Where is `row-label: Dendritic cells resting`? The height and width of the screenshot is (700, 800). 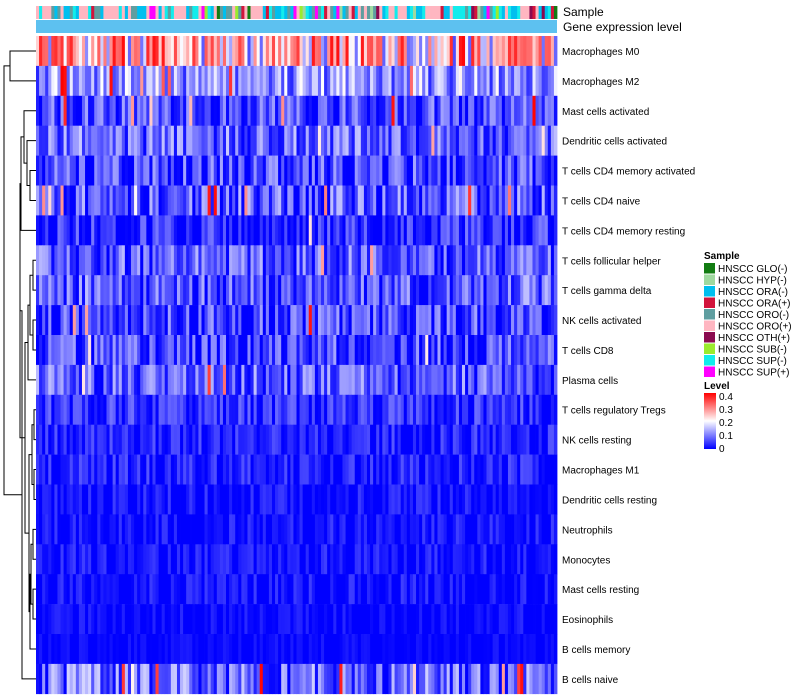 row-label: Dendritic cells resting is located at coordinates (609, 500).